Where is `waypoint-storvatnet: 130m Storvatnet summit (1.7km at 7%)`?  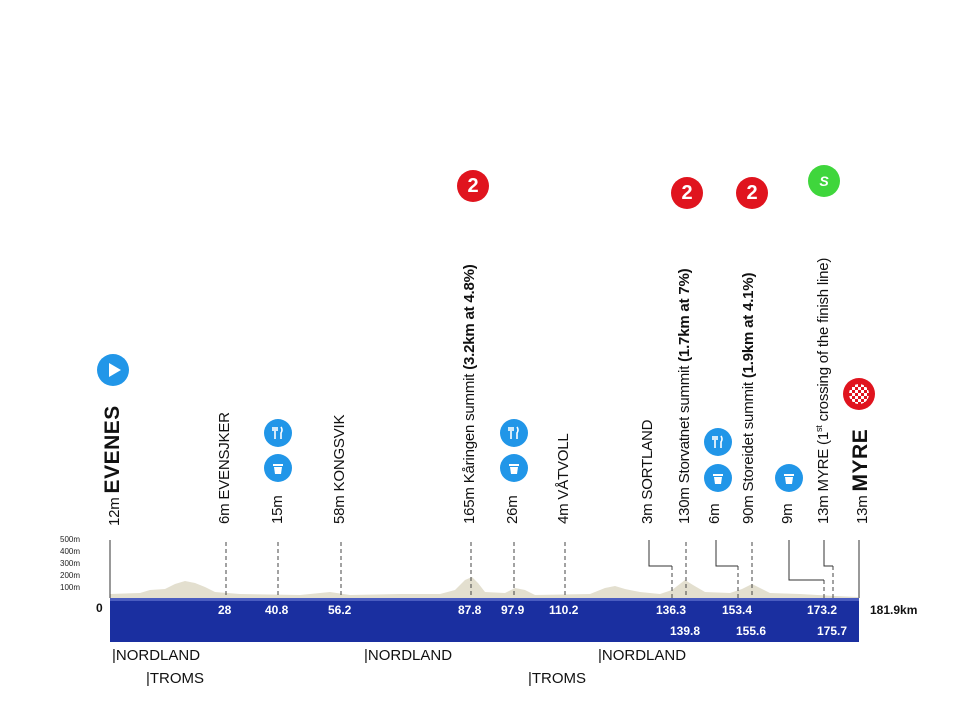
waypoint-storvatnet: 130m Storvatnet summit (1.7km at 7%) is located at coordinates (684, 396).